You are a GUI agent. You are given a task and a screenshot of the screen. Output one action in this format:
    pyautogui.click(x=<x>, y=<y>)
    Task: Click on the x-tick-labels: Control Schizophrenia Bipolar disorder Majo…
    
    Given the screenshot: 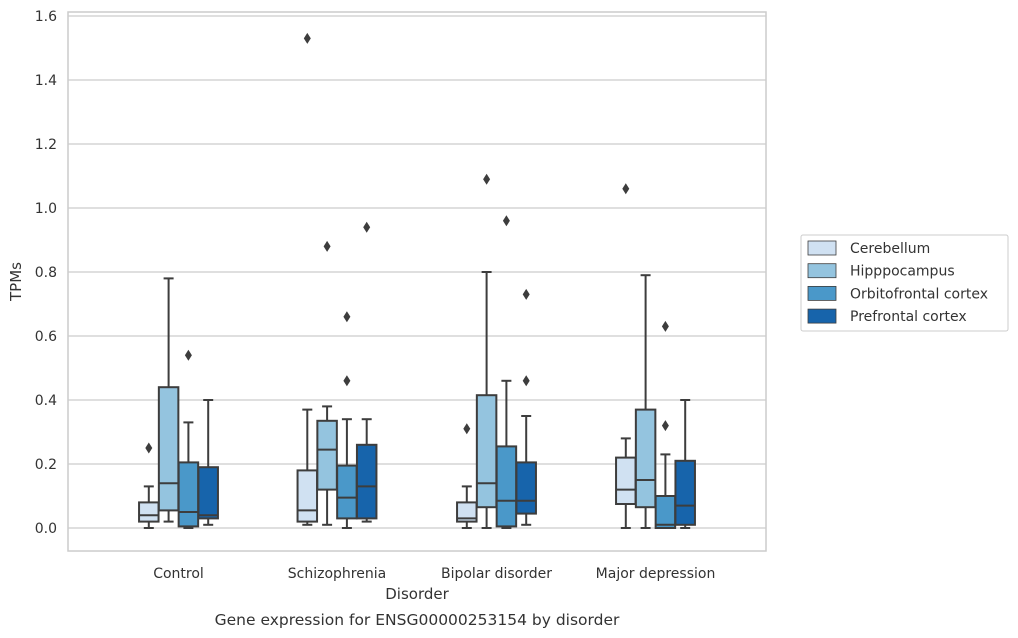 What is the action you would take?
    pyautogui.click(x=434, y=574)
    